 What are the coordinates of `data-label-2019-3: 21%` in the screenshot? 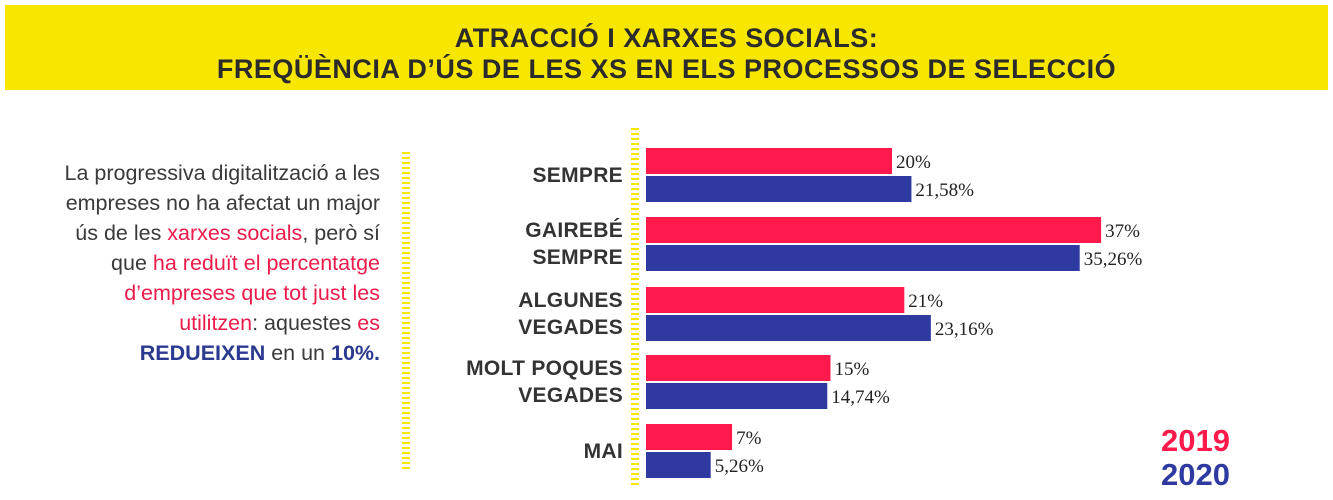 It's located at (925, 301).